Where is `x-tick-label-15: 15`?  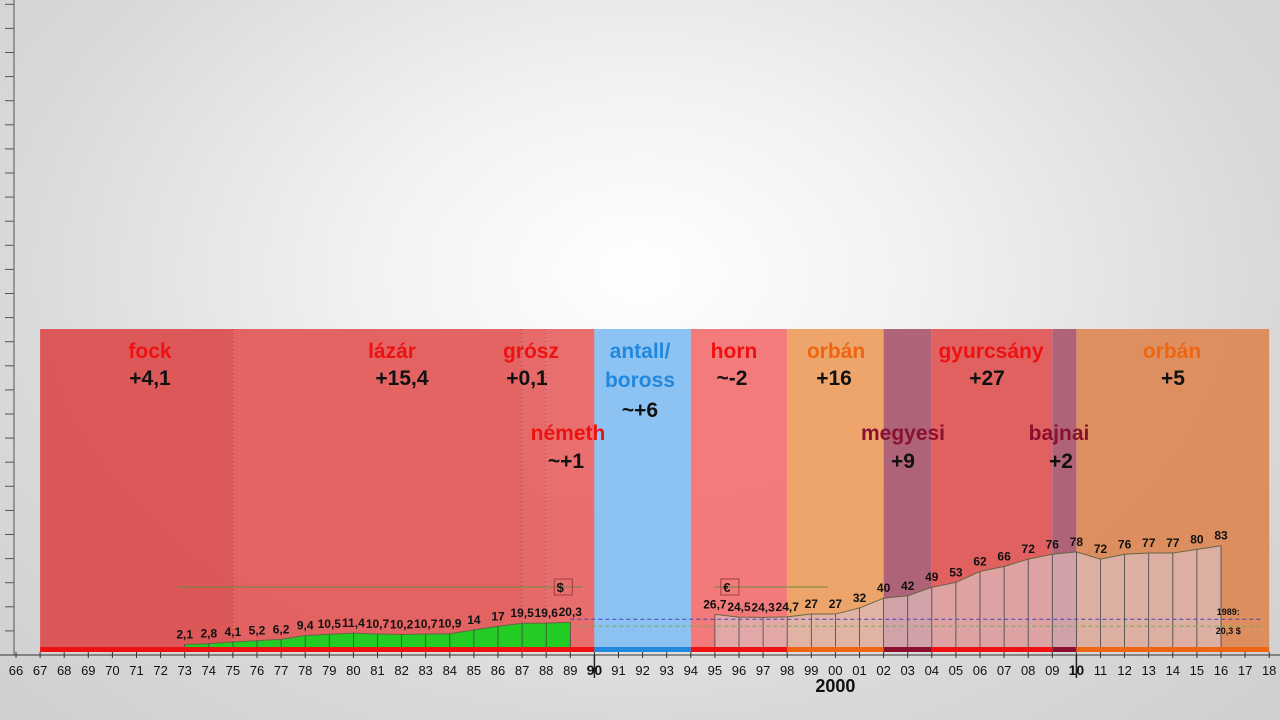 x-tick-label-15: 15 is located at coordinates (1197, 670).